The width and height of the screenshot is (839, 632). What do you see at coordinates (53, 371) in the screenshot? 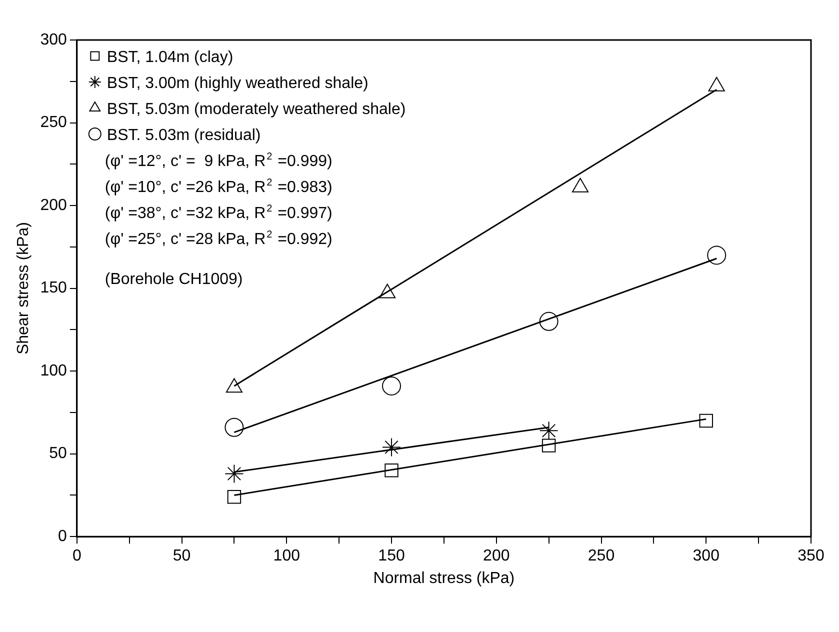
I see `y-tick-label: 100` at bounding box center [53, 371].